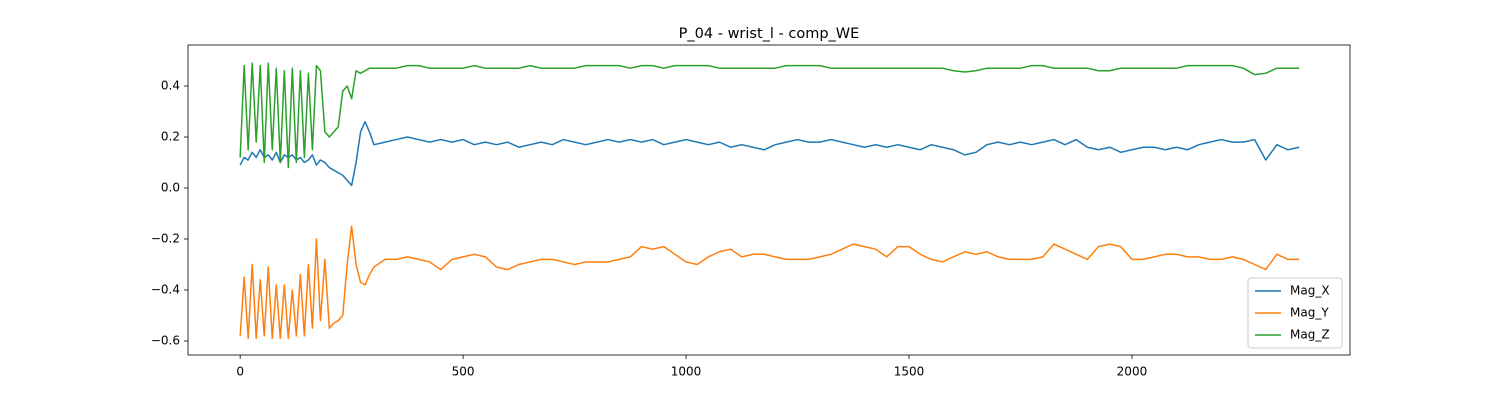 This screenshot has width=1500, height=400. I want to click on x-tick-label: 0, so click(240, 372).